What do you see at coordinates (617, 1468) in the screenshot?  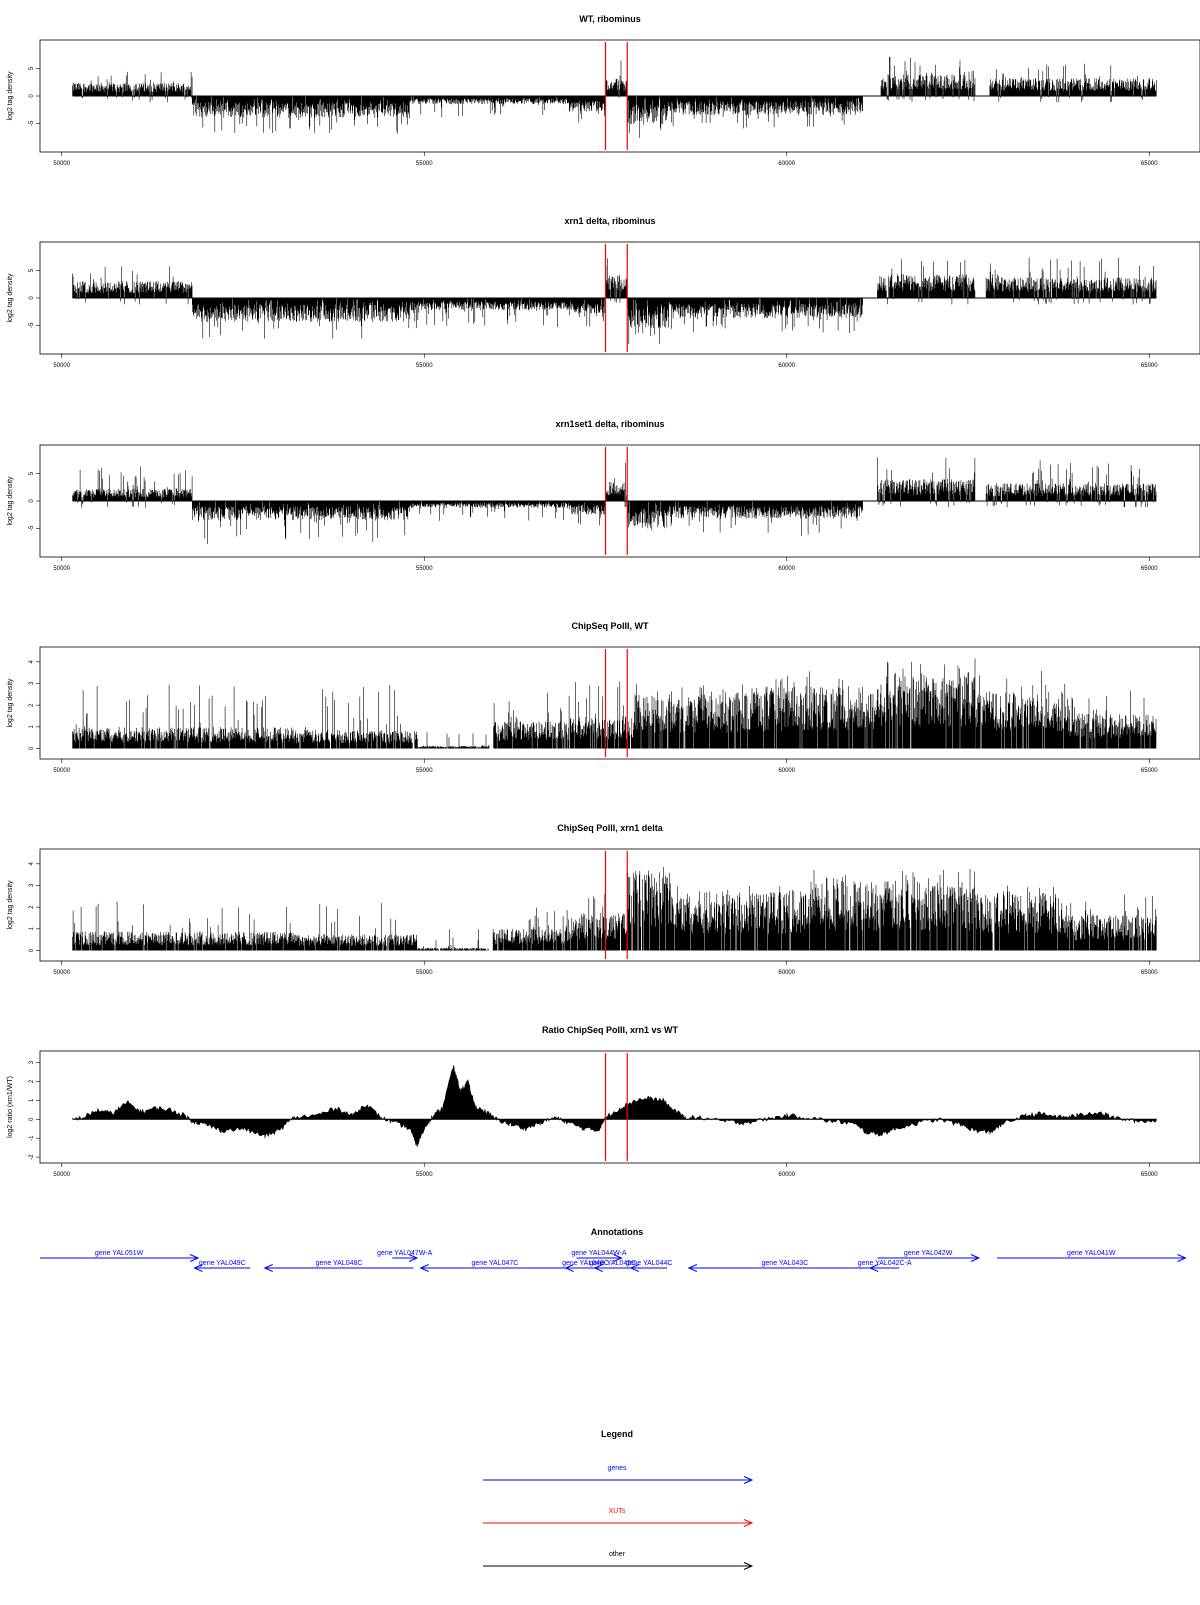 I see `legend-item-label: genes` at bounding box center [617, 1468].